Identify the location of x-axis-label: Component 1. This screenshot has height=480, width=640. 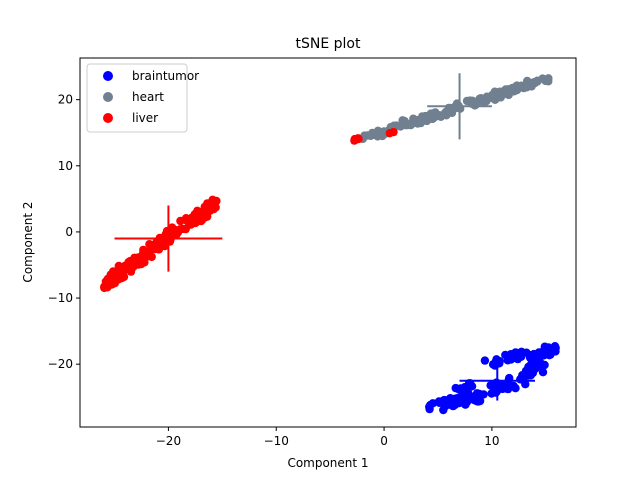
(327, 463).